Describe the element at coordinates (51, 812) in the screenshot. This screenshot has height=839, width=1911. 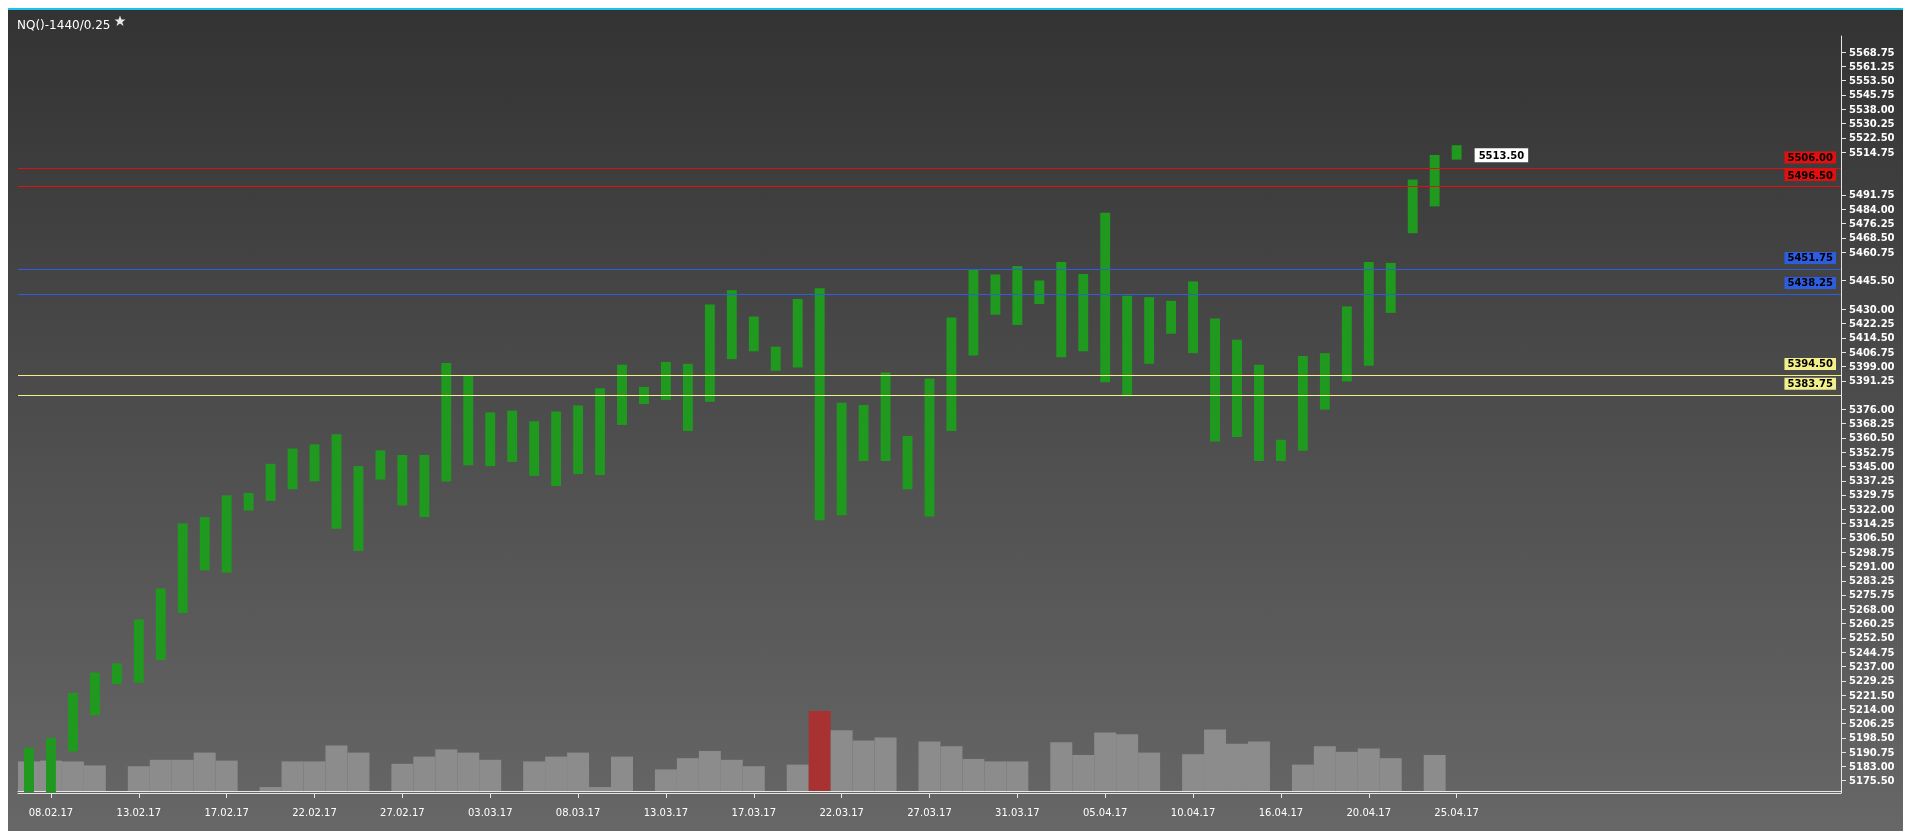
I see `x-tick-label: 08.02.17` at that location.